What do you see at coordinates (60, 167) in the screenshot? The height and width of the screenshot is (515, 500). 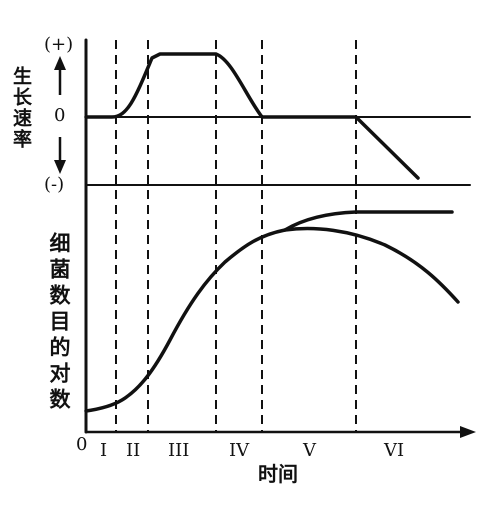 I see `down-arrow-icon` at bounding box center [60, 167].